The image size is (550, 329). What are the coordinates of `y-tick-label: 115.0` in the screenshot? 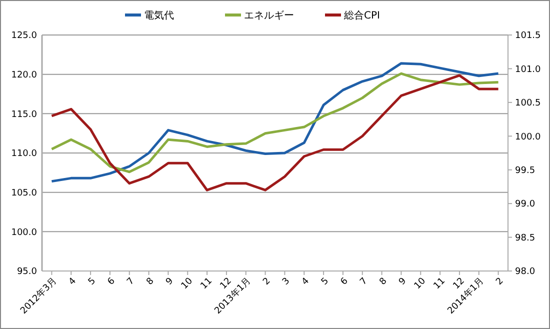 It's located at (24, 115).